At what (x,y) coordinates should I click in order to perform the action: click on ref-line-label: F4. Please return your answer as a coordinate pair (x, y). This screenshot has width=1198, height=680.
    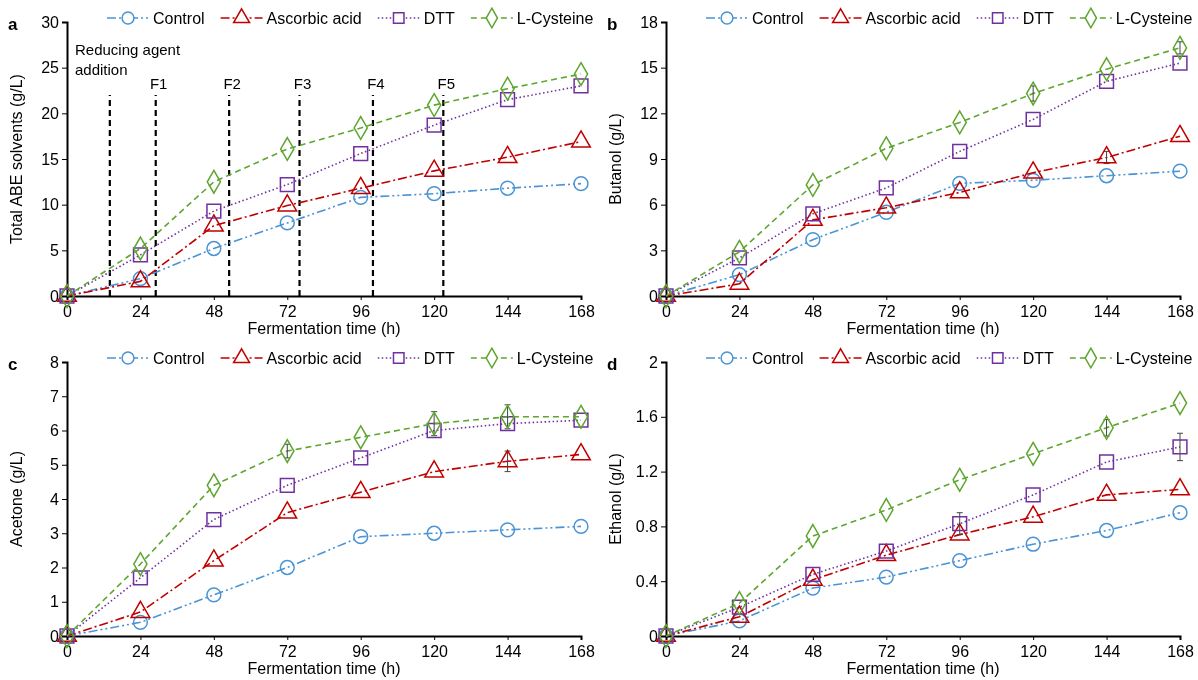
    Looking at the image, I should click on (376, 83).